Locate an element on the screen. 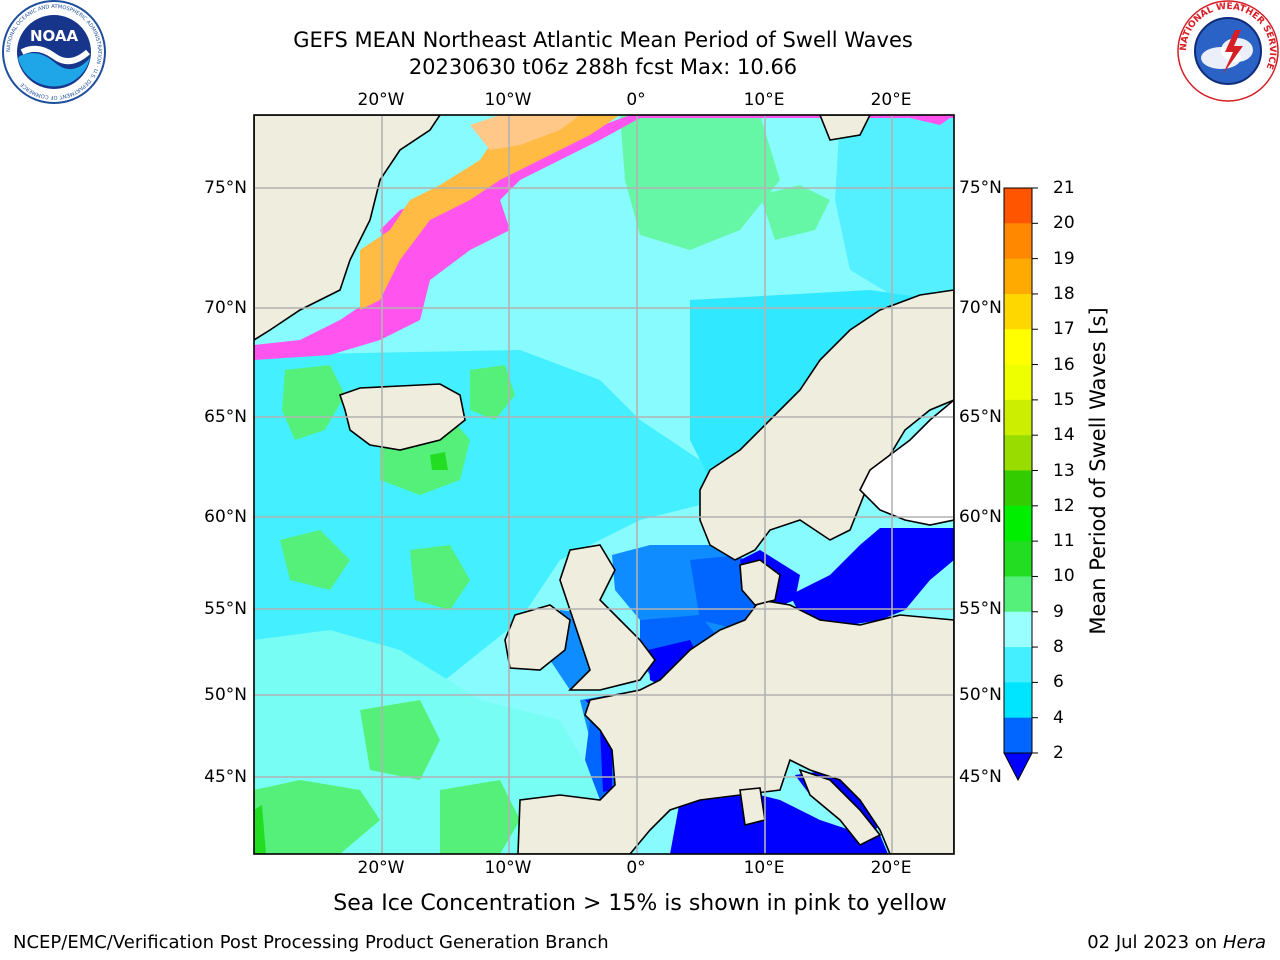 The height and width of the screenshot is (960, 1280). lat-label-right: 45°N is located at coordinates (980, 777).